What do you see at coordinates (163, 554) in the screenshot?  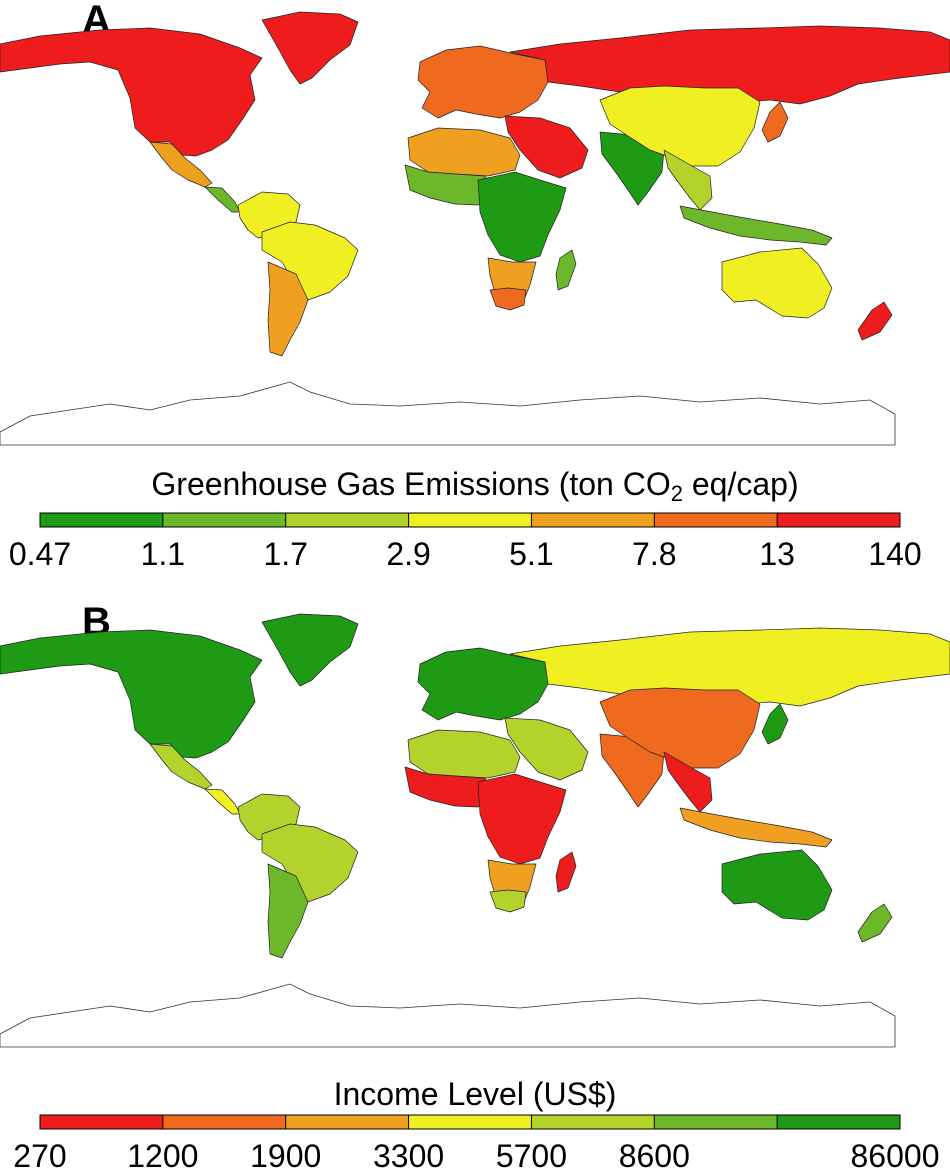 I see `colorbar-tick-label: 1.1` at bounding box center [163, 554].